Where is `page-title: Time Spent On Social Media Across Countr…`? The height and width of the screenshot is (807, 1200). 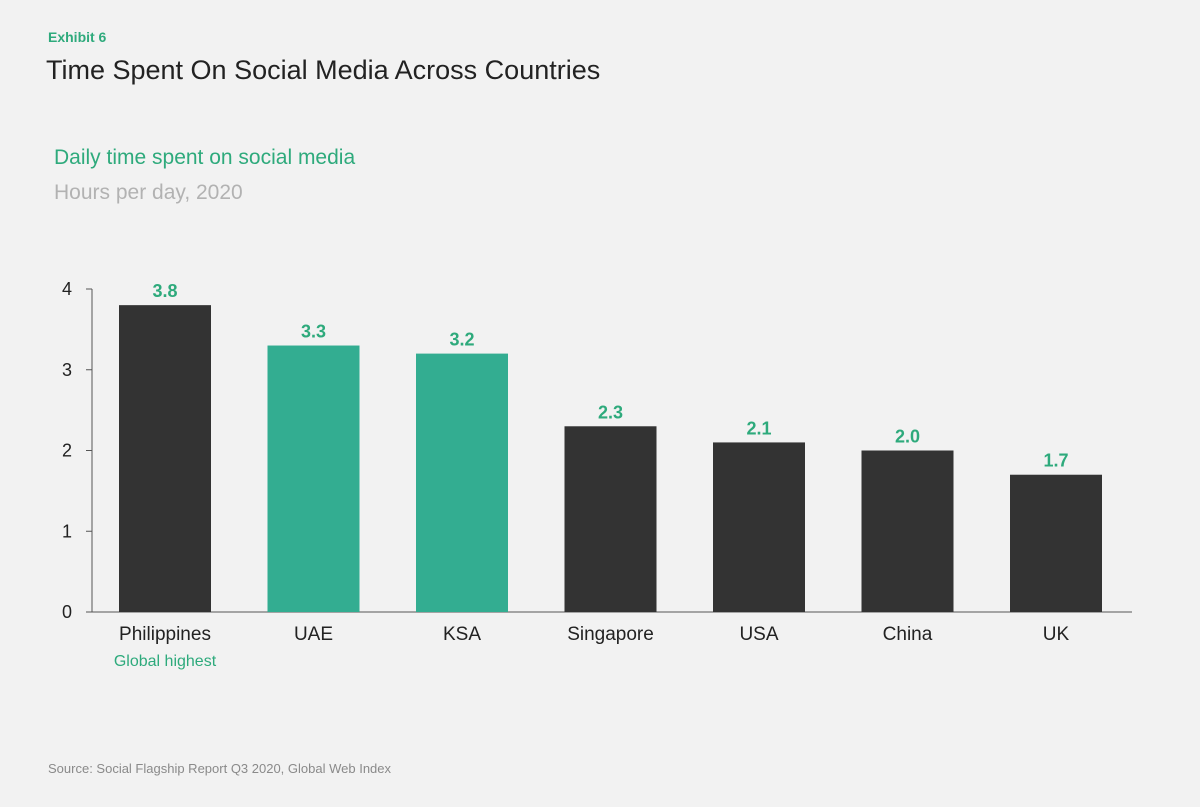 page-title: Time Spent On Social Media Across Countr… is located at coordinates (323, 70).